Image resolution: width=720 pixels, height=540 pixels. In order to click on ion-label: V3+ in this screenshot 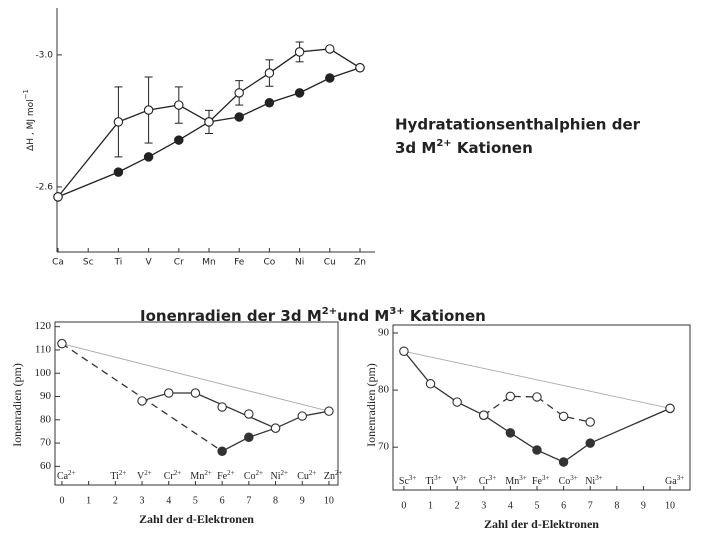, I will do `click(459, 481)`.